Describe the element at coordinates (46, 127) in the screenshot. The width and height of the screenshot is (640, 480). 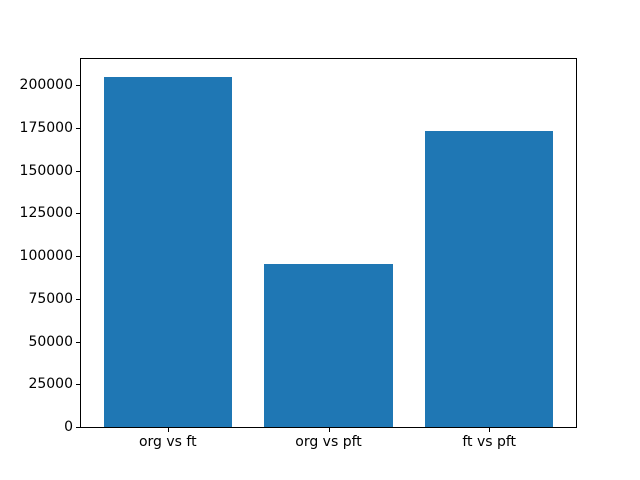
I see `y-tick-label: 175000` at that location.